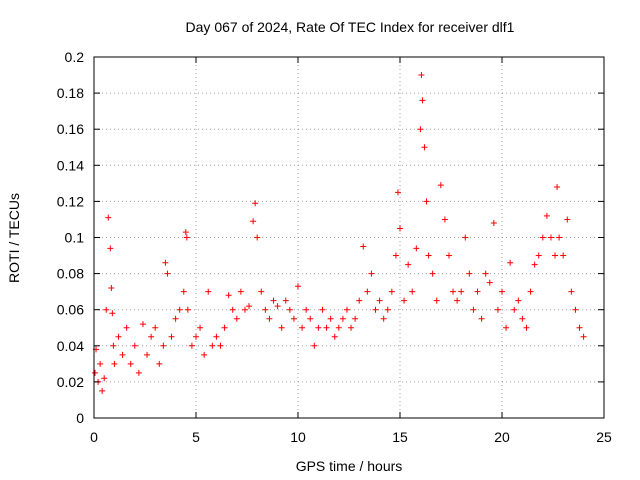 The image size is (640, 480). Describe the element at coordinates (349, 466) in the screenshot. I see `x-axis-label: GPS time / hours` at that location.